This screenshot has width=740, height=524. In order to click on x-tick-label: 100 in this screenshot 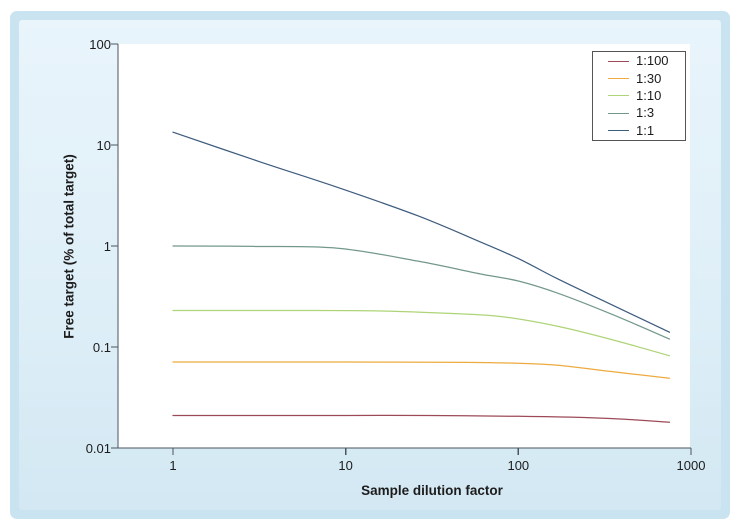, I will do `click(518, 465)`.